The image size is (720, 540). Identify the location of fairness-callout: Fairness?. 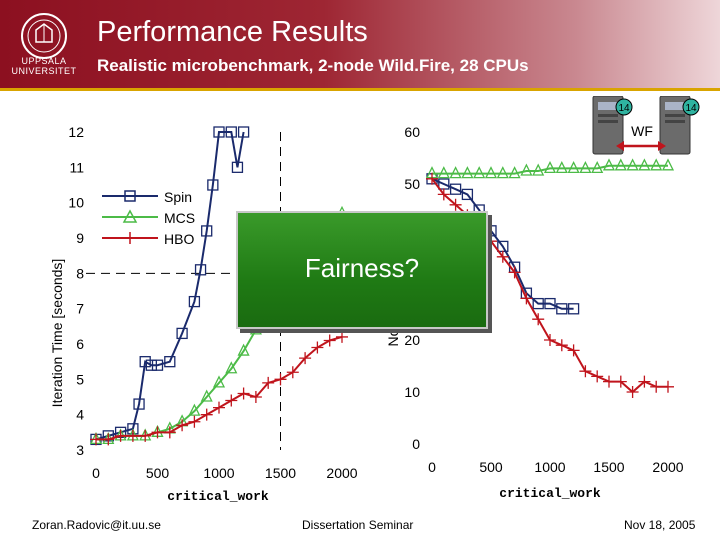
(362, 270).